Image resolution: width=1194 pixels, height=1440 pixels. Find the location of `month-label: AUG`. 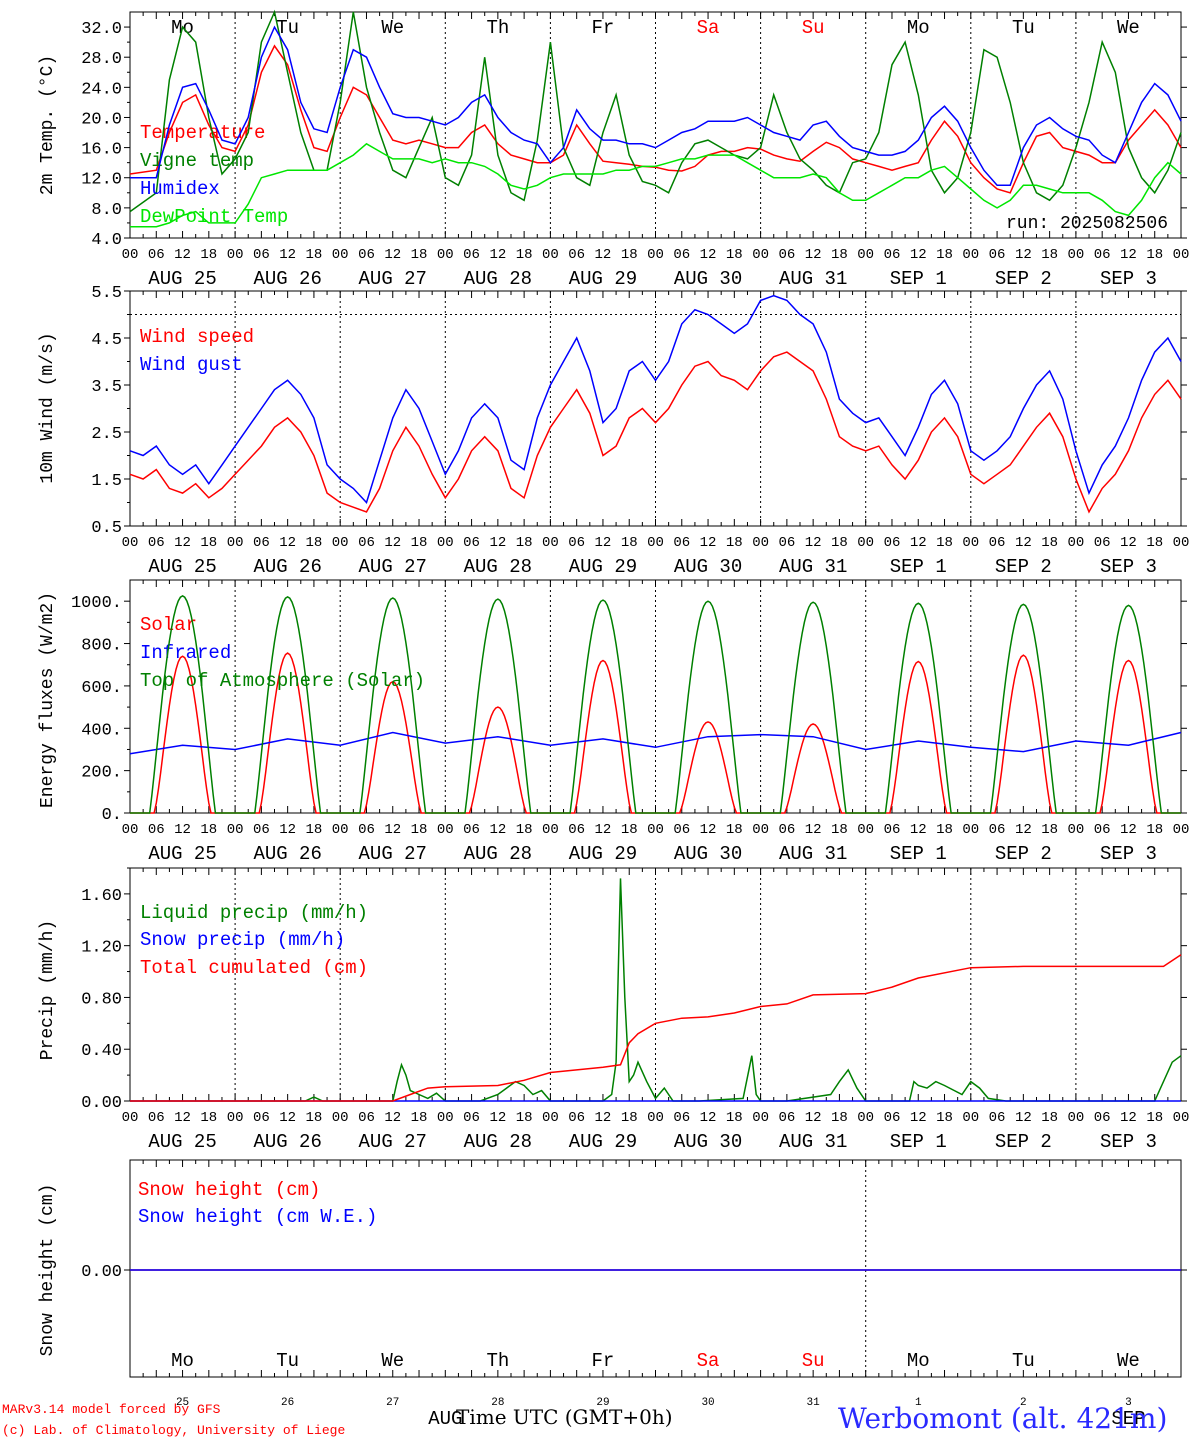

month-label: AUG is located at coordinates (445, 1419).